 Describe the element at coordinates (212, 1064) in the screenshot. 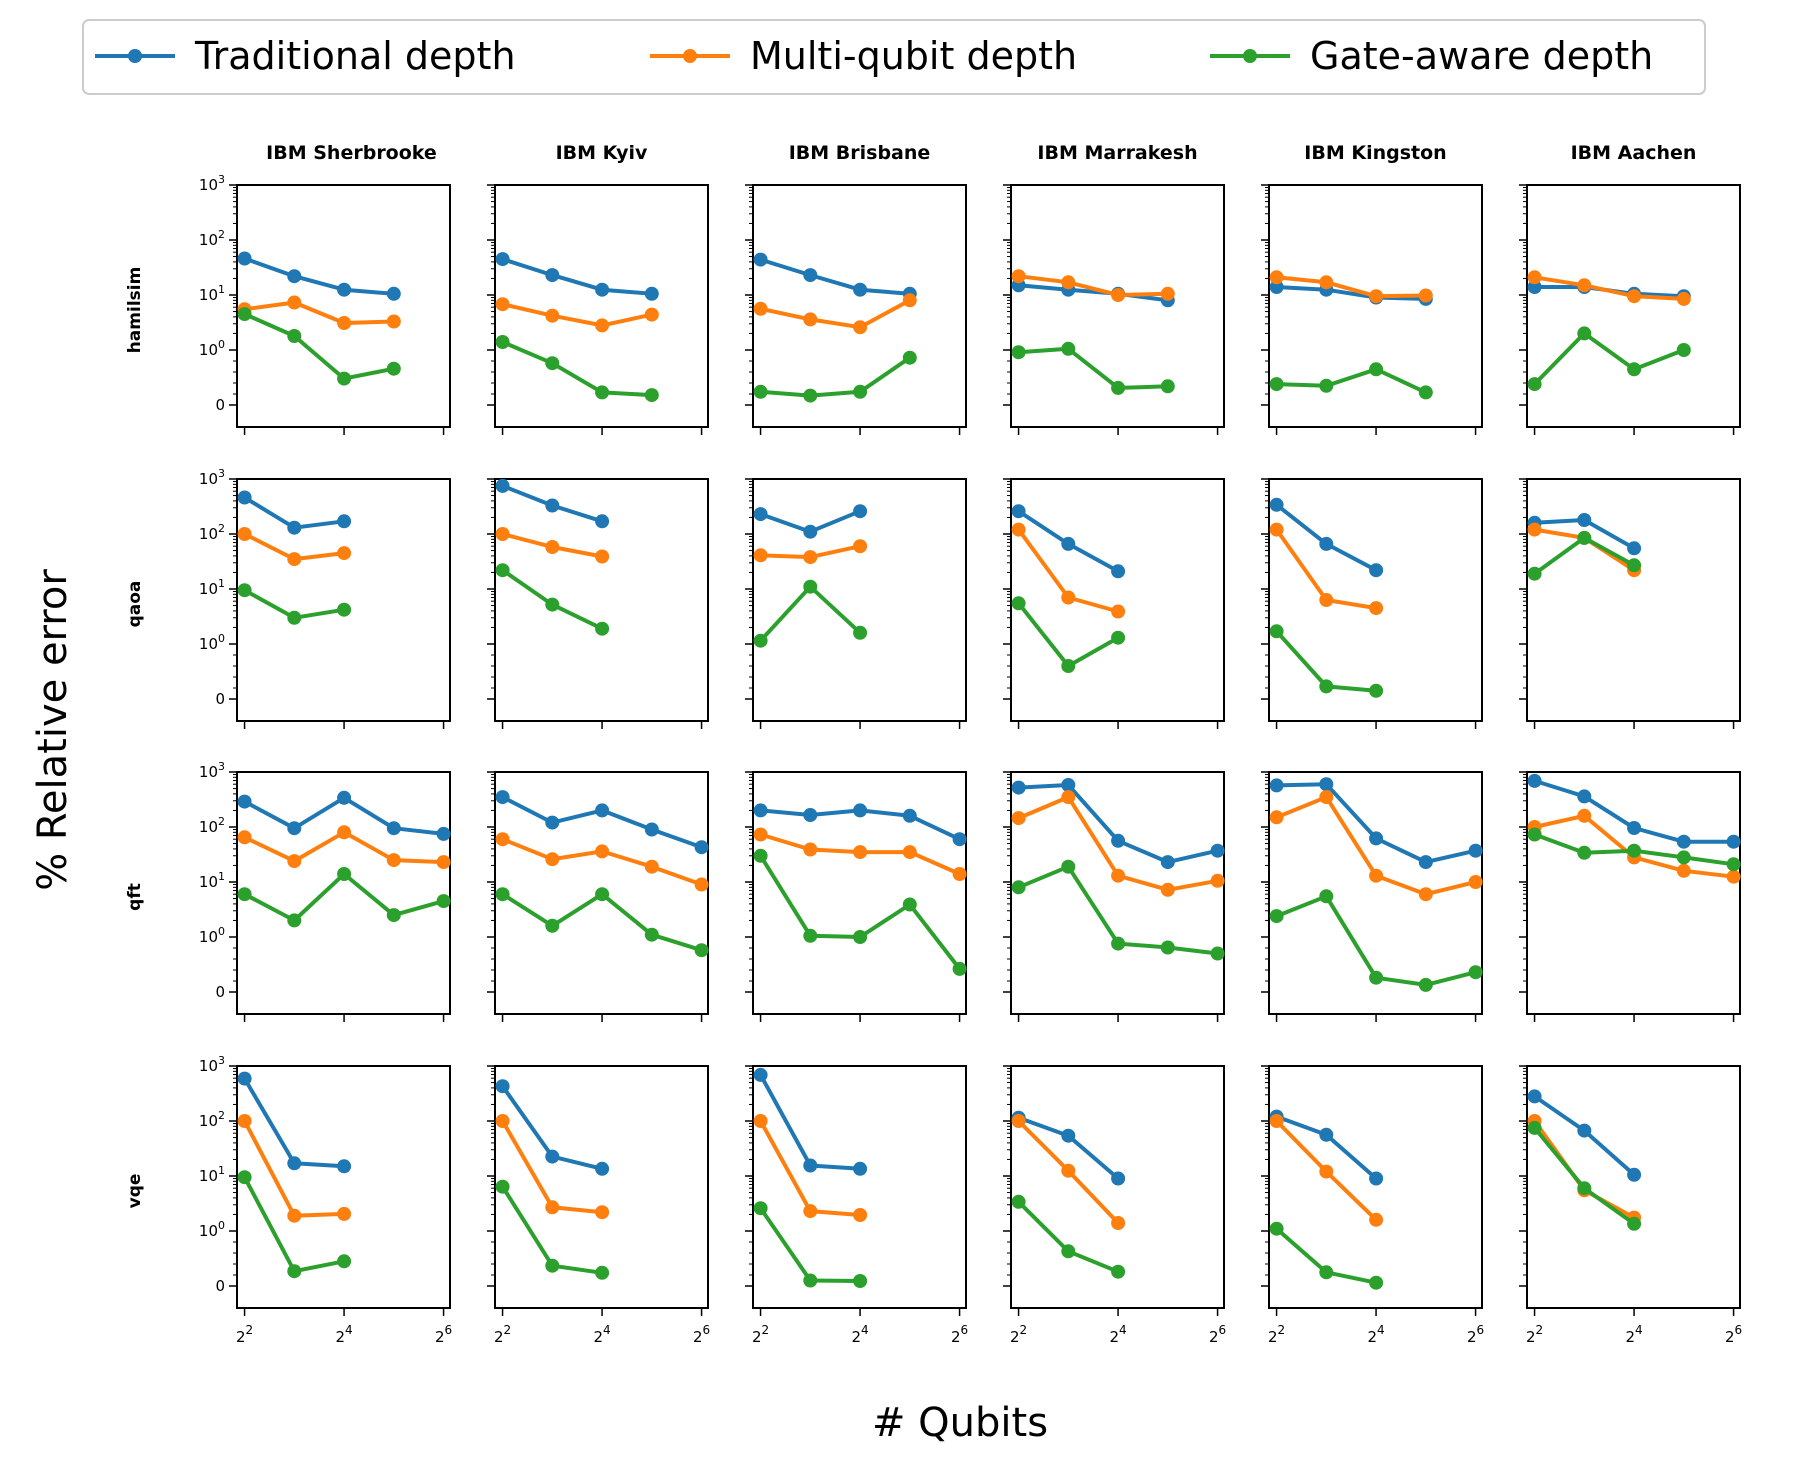

I see `y-tick-label: 10³` at that location.